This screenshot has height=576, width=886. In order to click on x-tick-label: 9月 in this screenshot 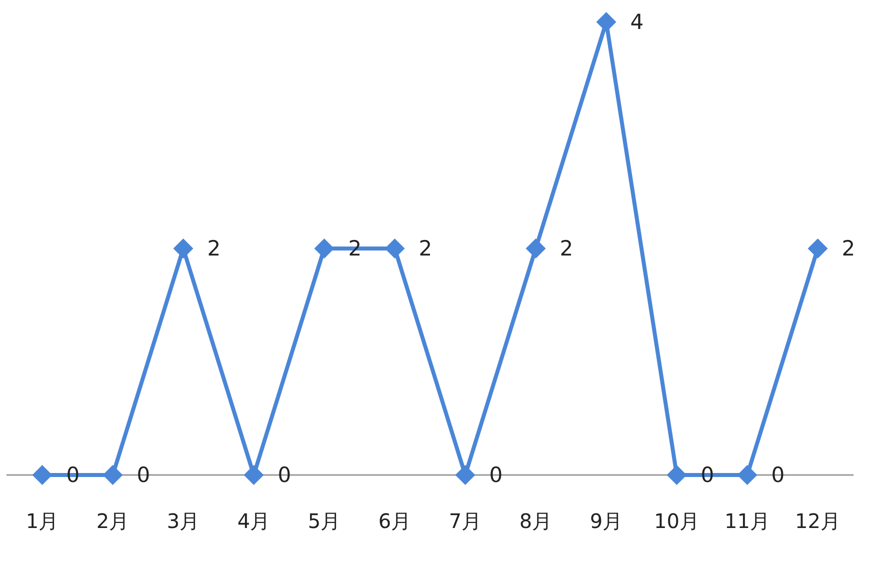, I will do `click(606, 521)`.